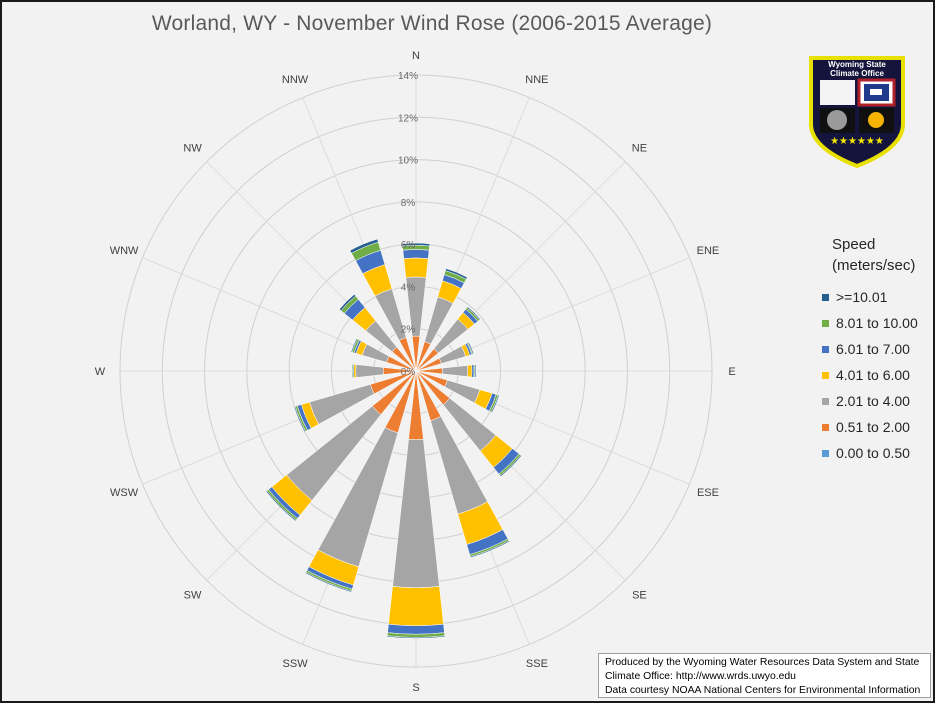  What do you see at coordinates (415, 688) in the screenshot?
I see `direction-label-S: S` at bounding box center [415, 688].